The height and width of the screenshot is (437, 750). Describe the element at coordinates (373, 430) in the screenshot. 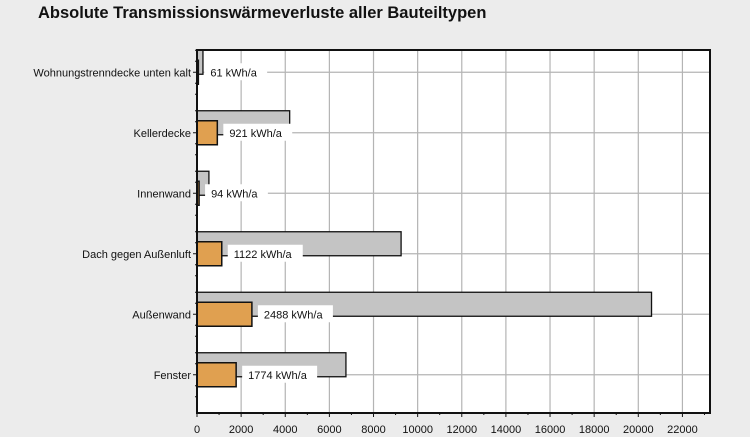

I see `x-tick-label: 8000` at that location.